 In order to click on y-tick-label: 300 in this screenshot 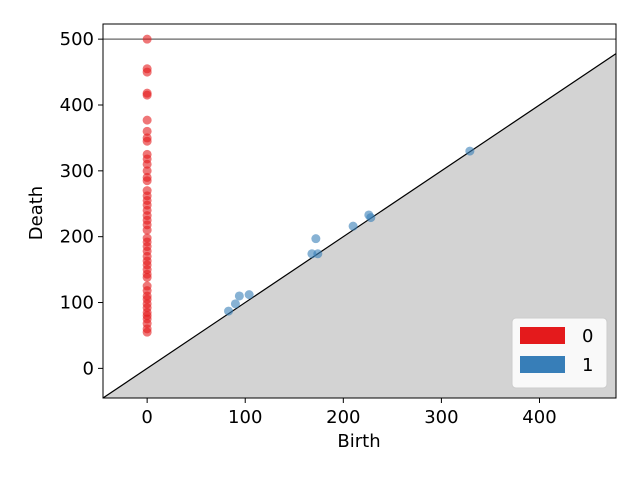, I will do `click(77, 171)`.